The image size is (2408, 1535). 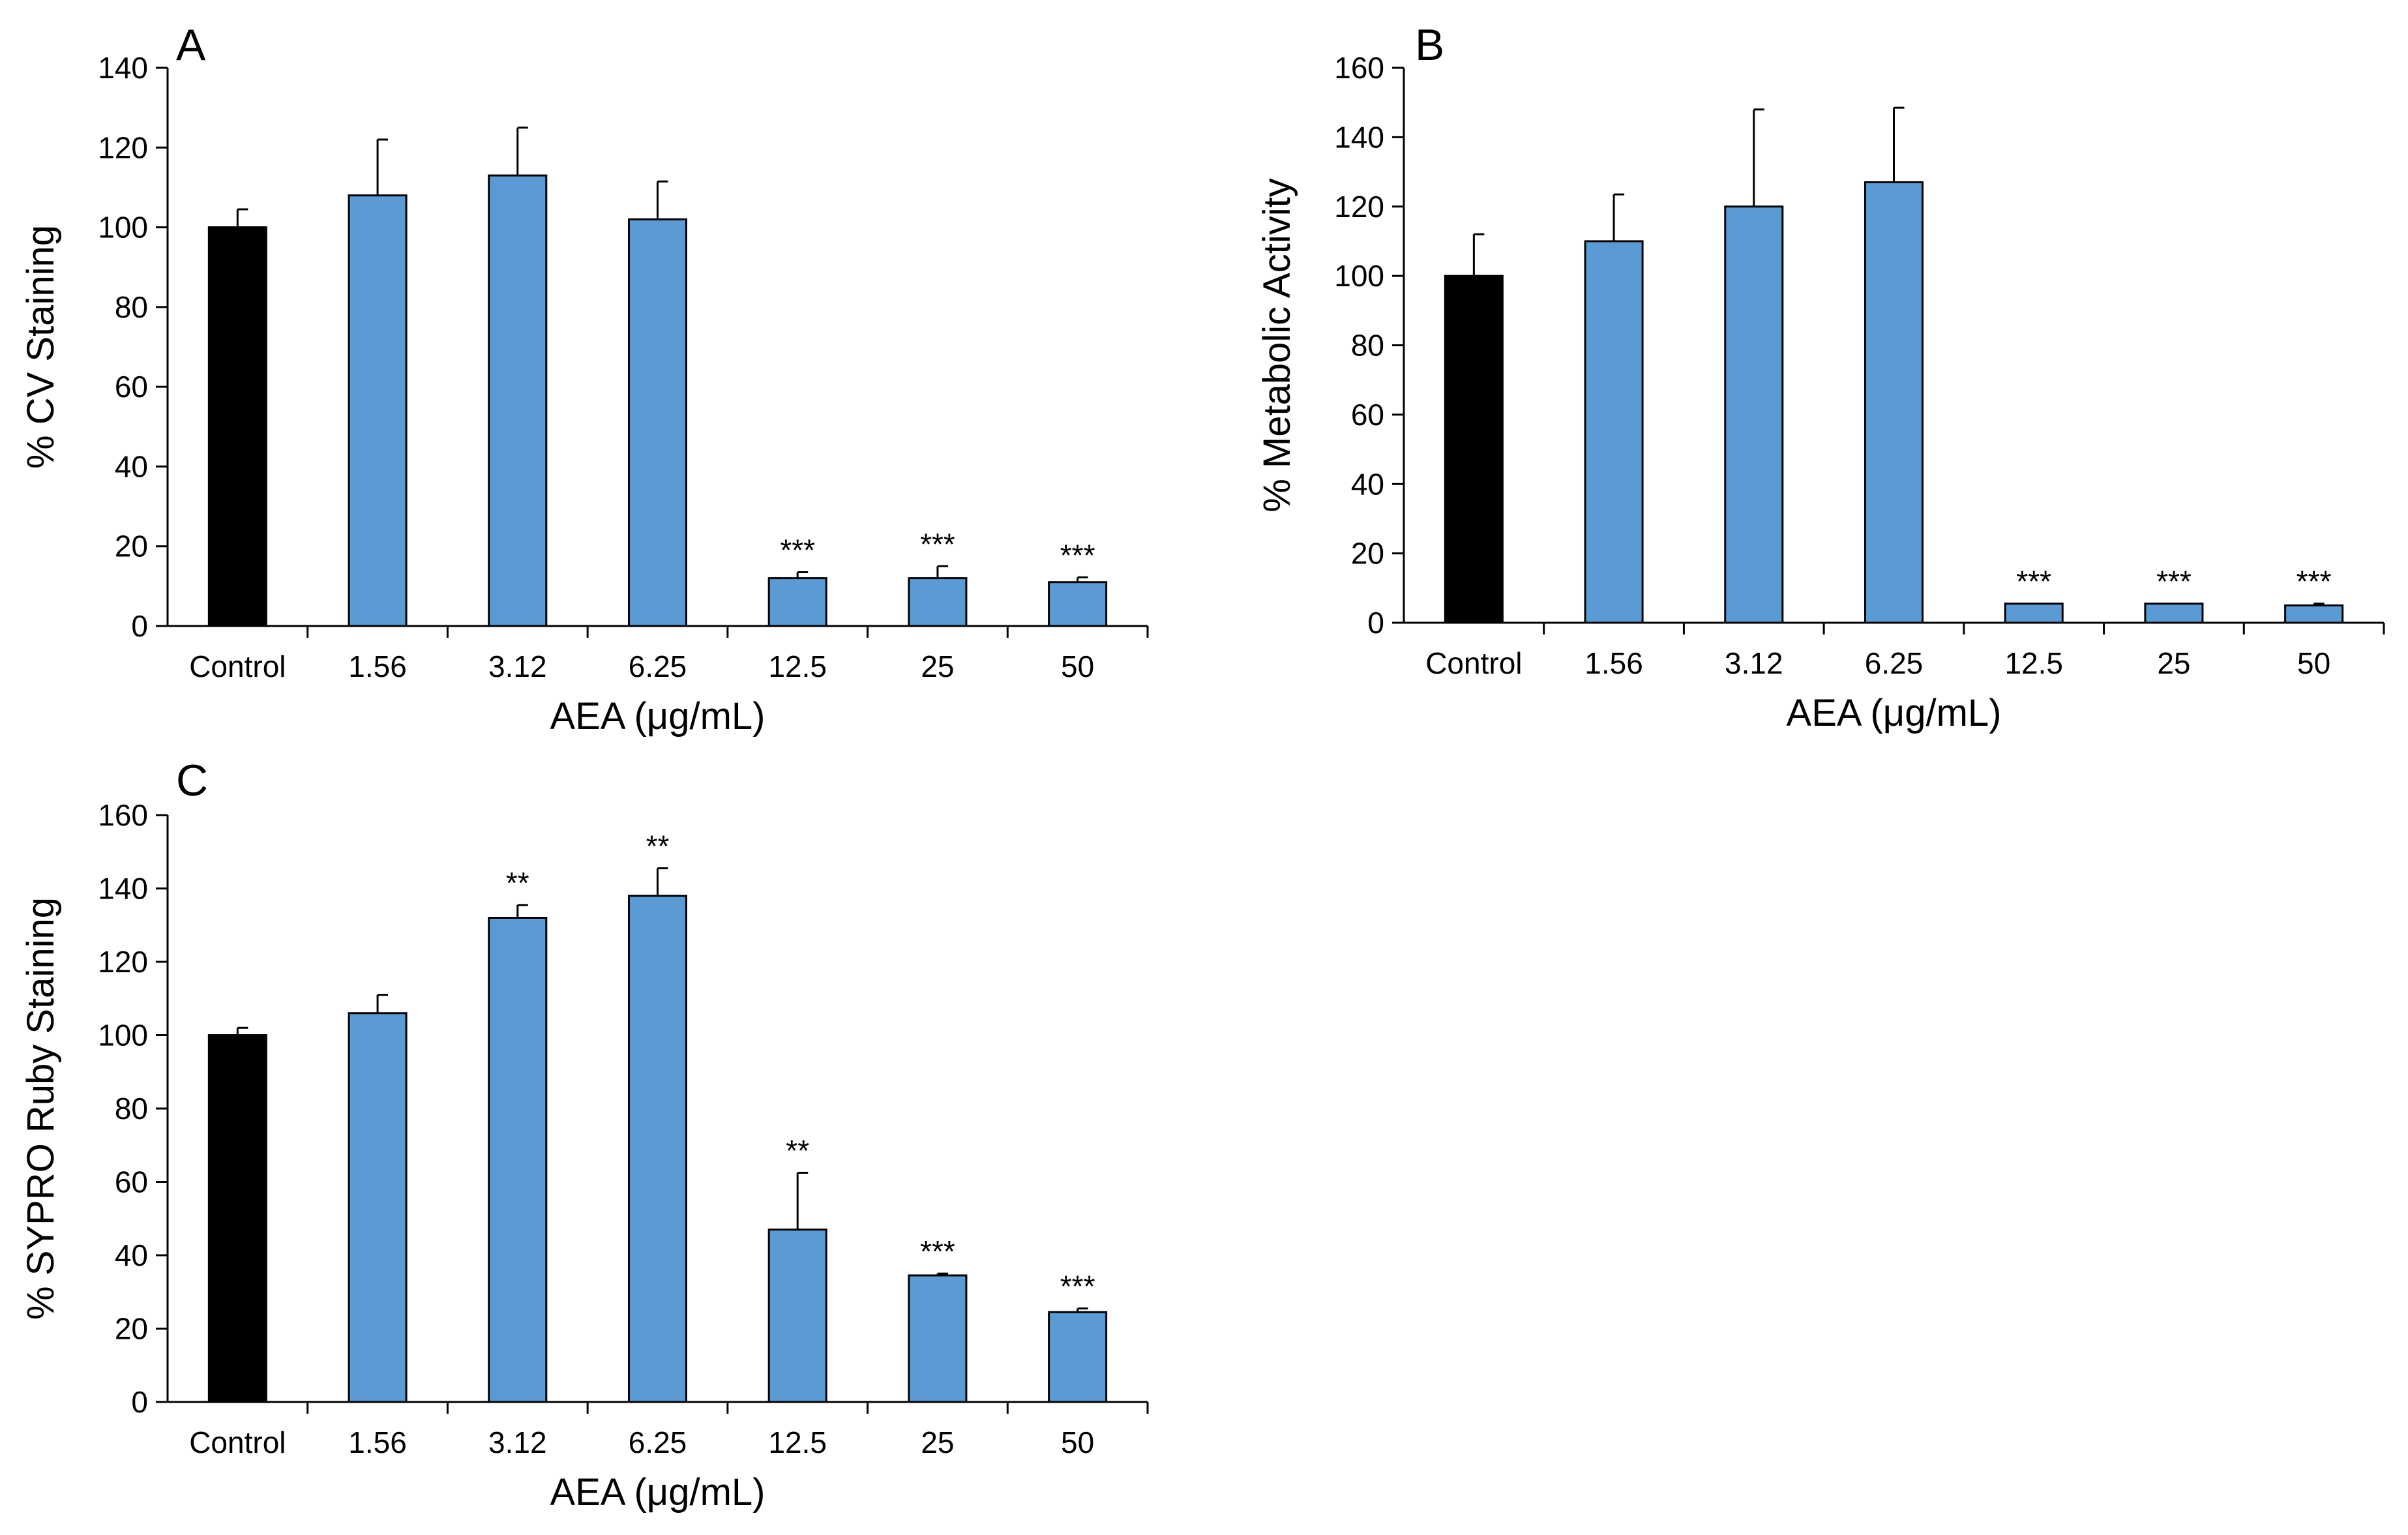 I want to click on panel-label: A, so click(x=191, y=45).